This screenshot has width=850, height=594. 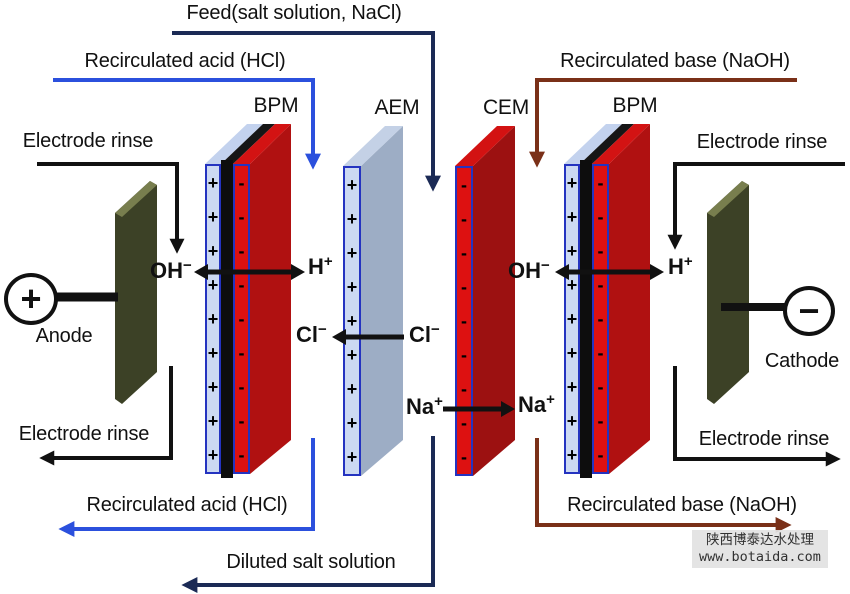 What do you see at coordinates (397, 107) in the screenshot?
I see `aem-label: AEM` at bounding box center [397, 107].